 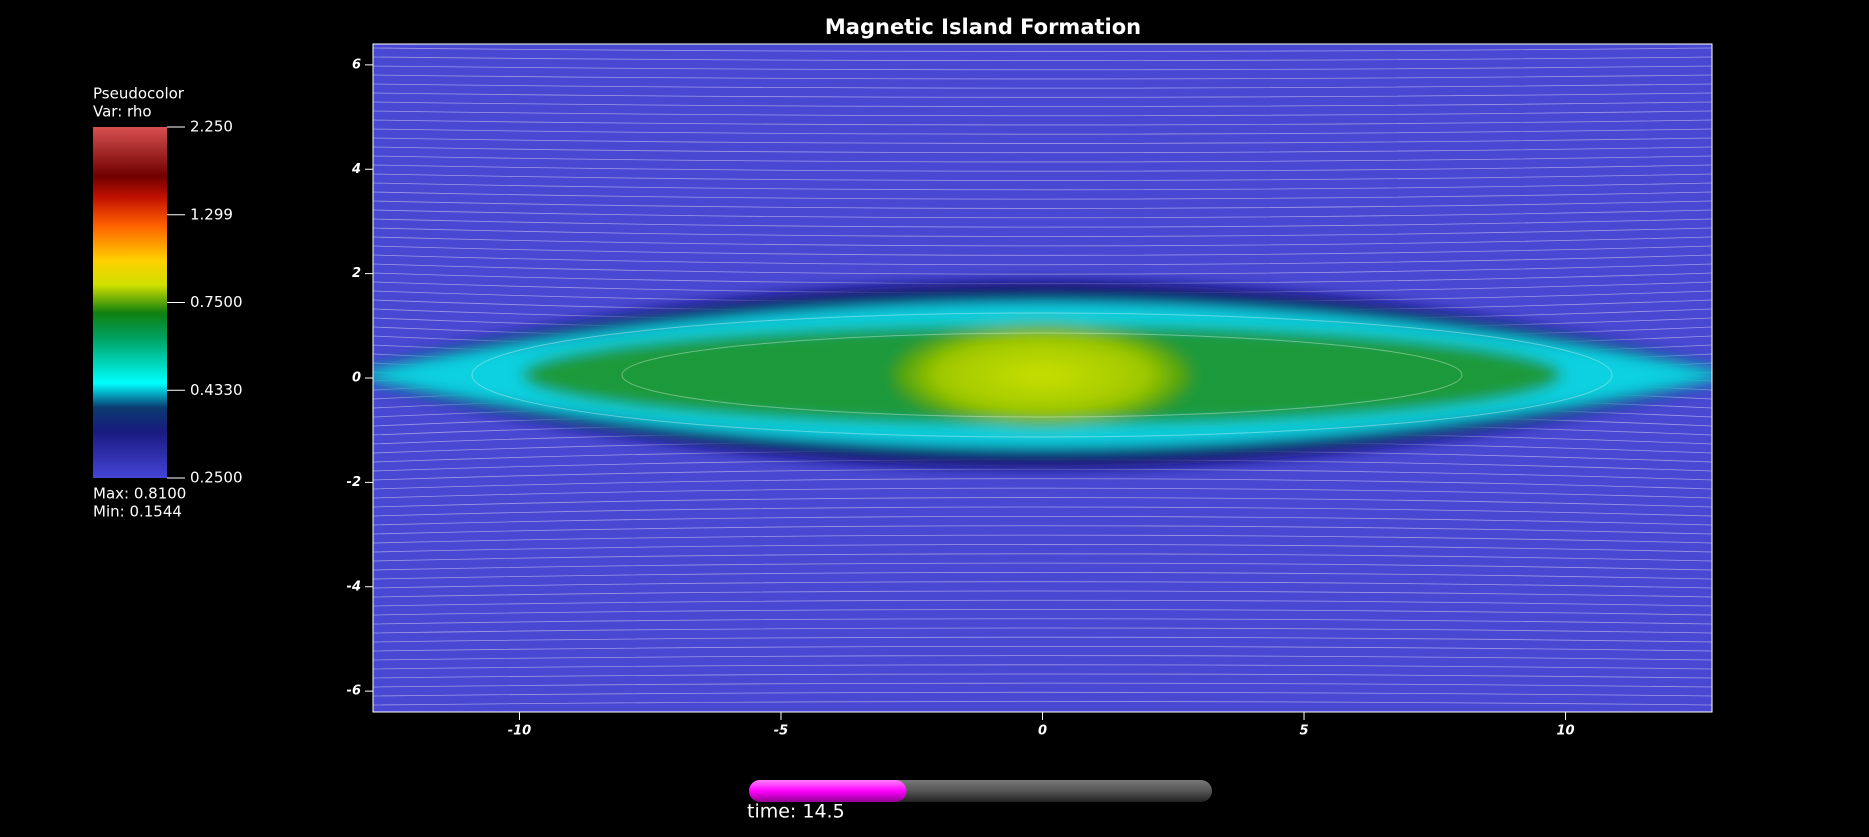 What do you see at coordinates (356, 169) in the screenshot?
I see `y-tick-label: 4` at bounding box center [356, 169].